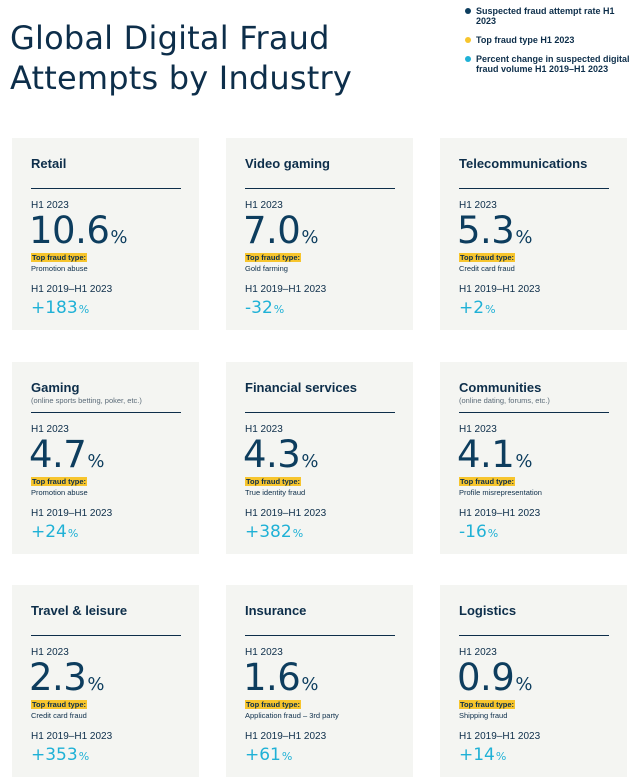  What do you see at coordinates (69, 230) in the screenshot?
I see `fraud-rate-number: 10.6` at bounding box center [69, 230].